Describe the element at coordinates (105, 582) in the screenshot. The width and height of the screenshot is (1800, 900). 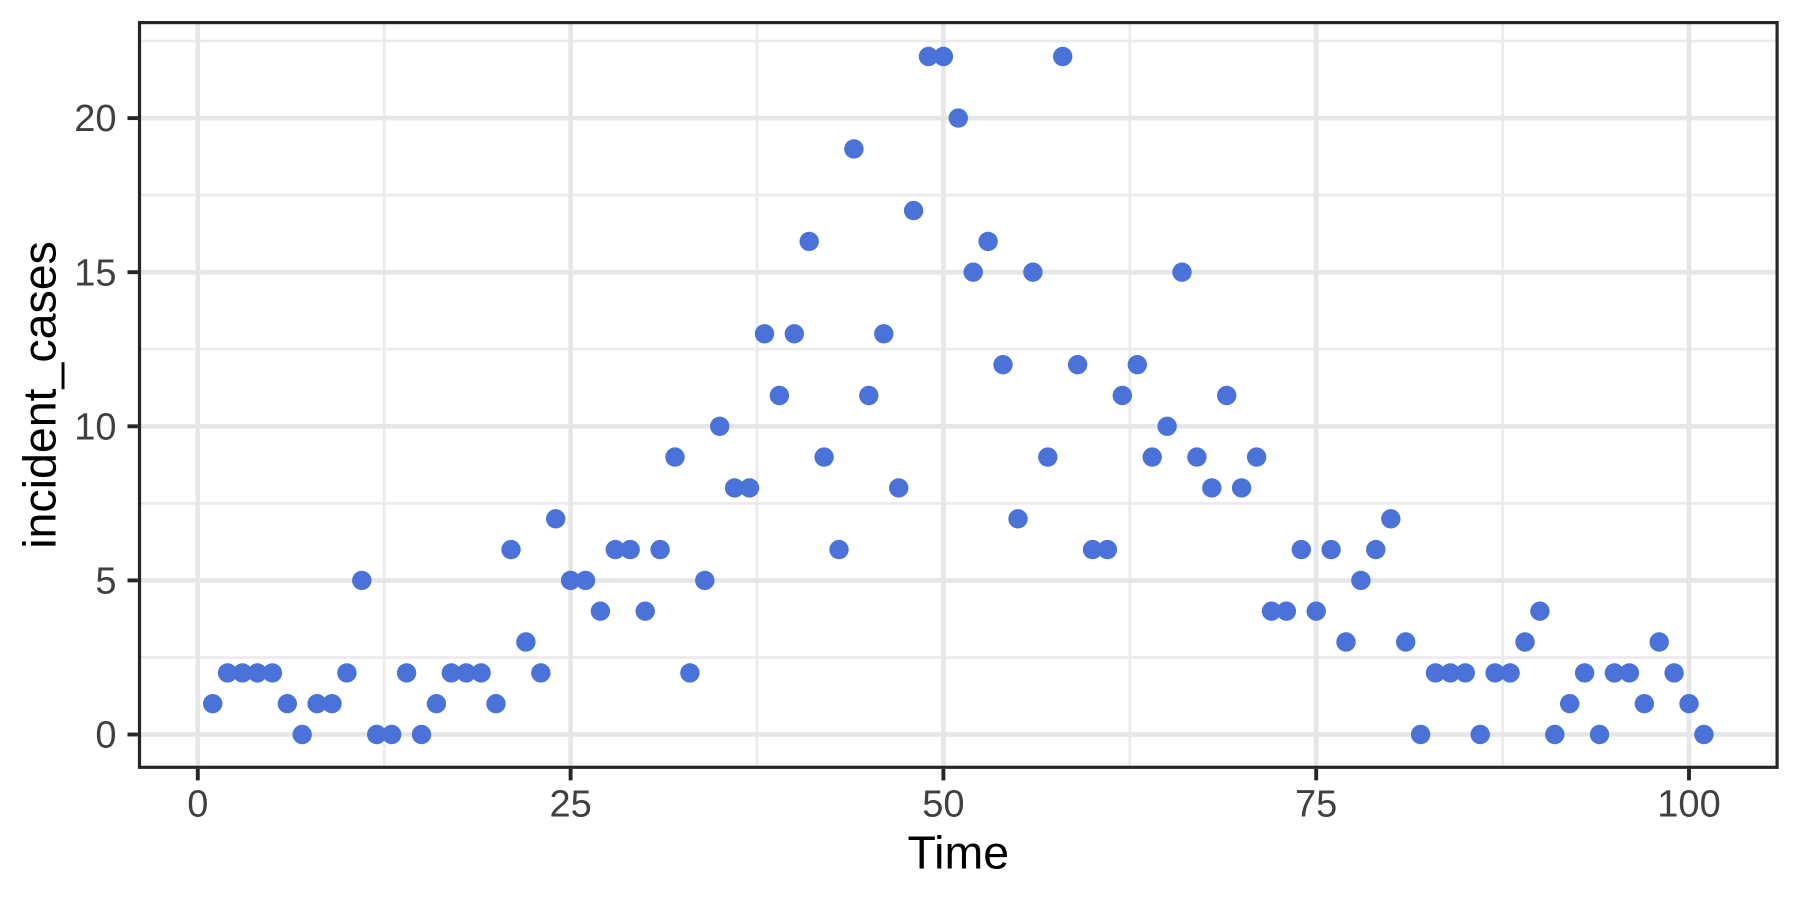
I see `svg-text: 5` at that location.